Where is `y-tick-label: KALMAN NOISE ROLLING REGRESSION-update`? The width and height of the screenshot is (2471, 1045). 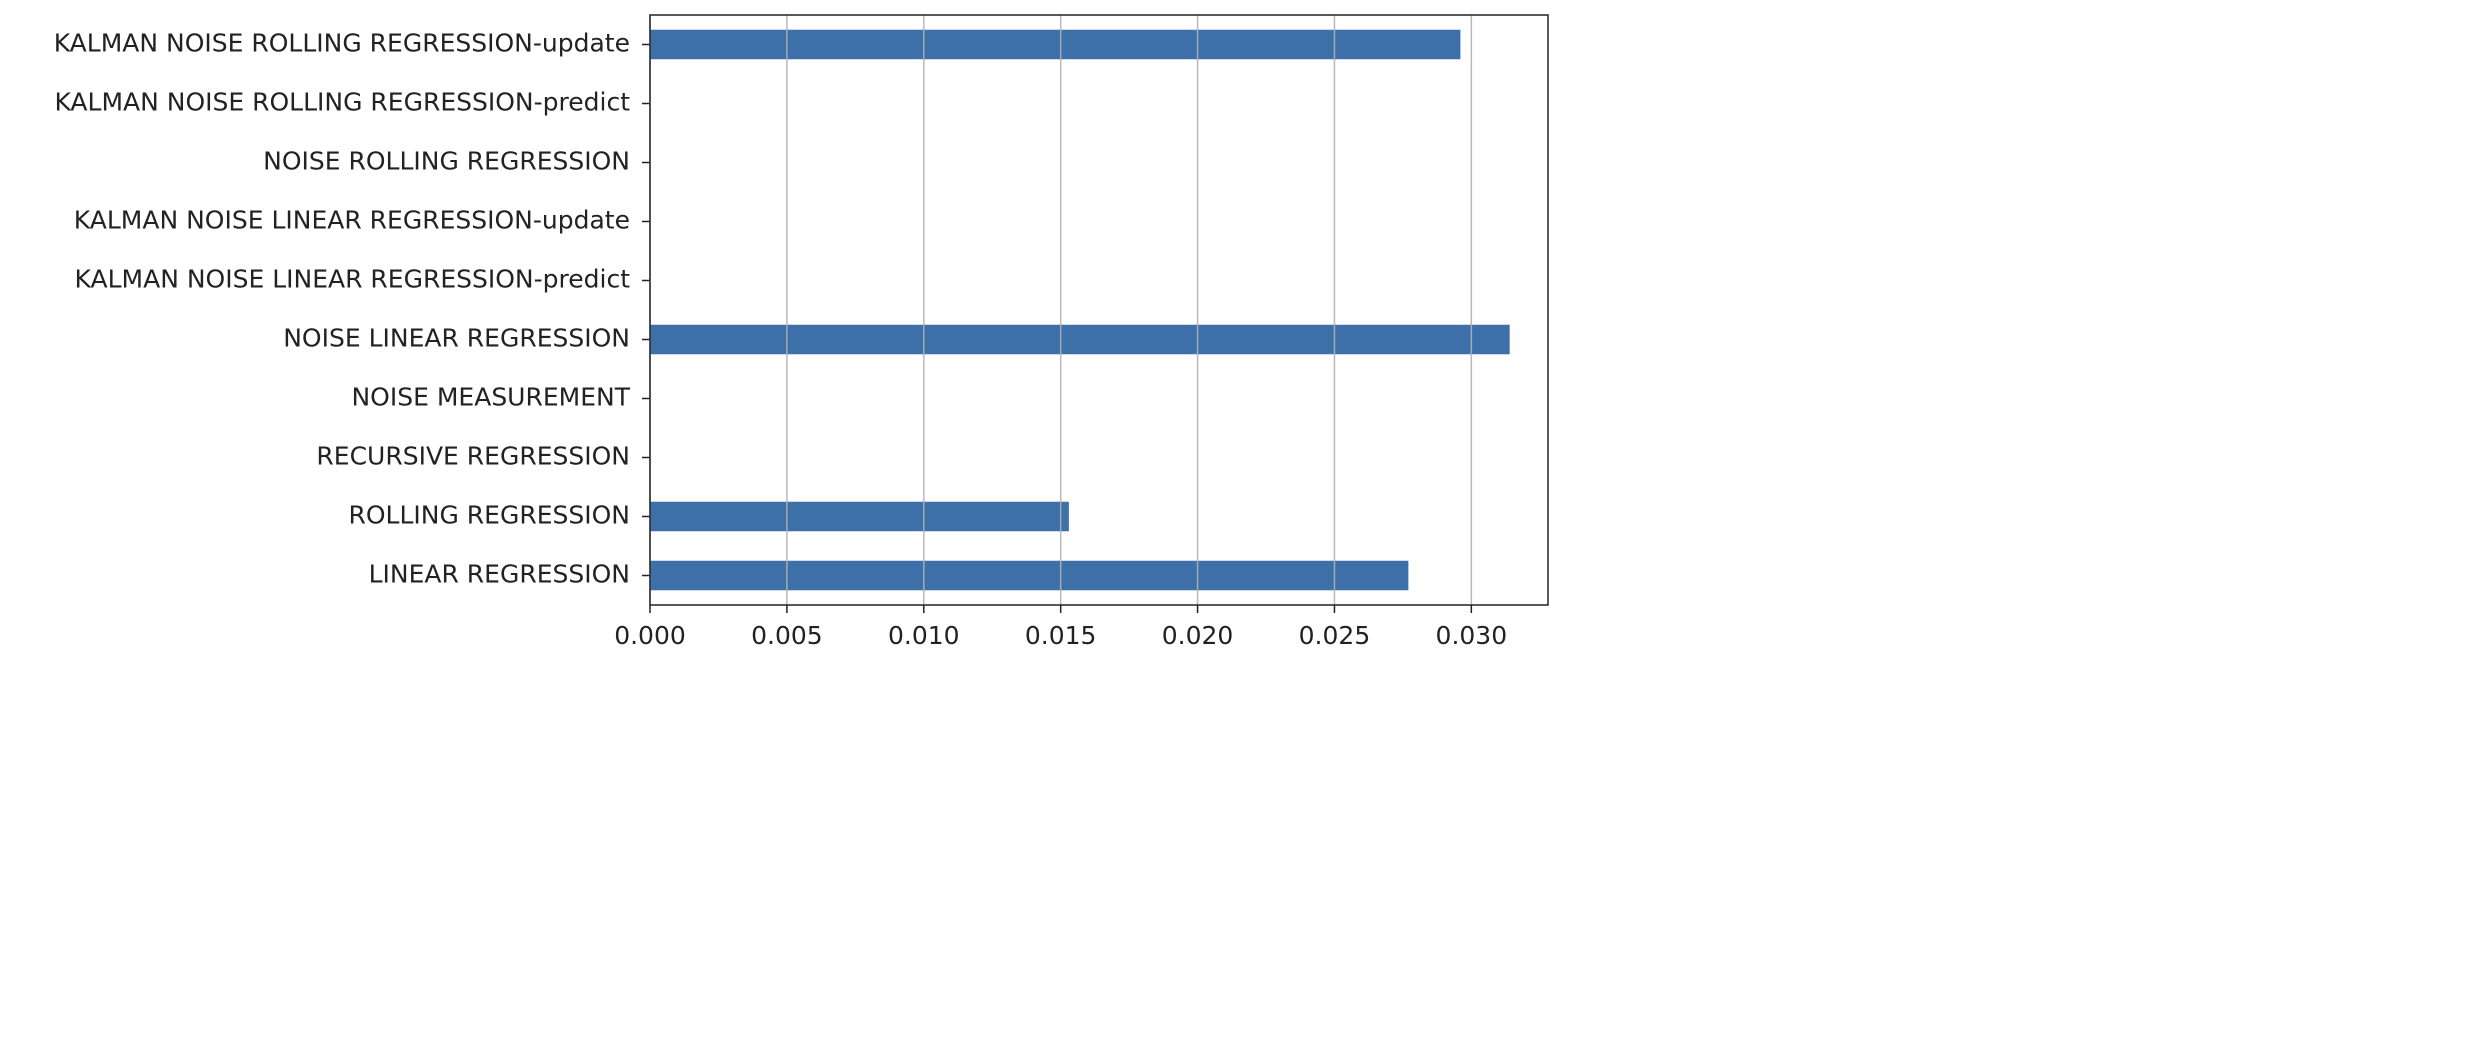
y-tick-label: KALMAN NOISE ROLLING REGRESSION-update is located at coordinates (342, 43).